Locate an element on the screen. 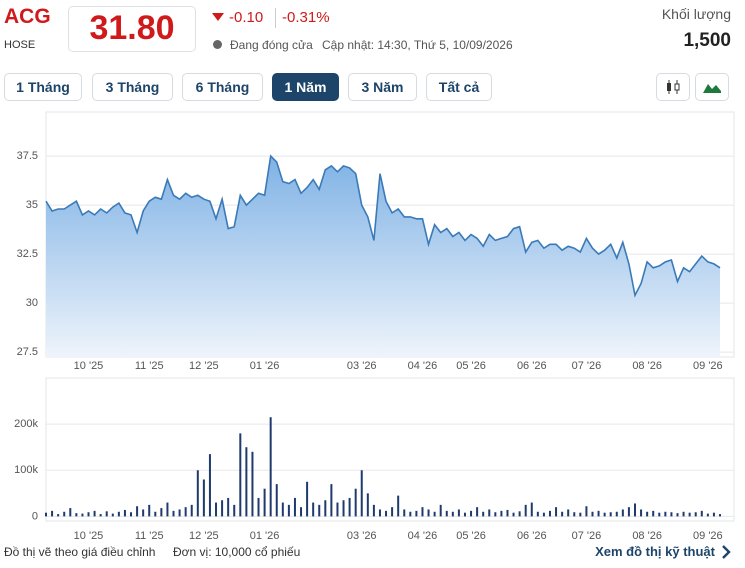 Image resolution: width=745 pixels, height=568 pixels. x-tick-label: 05 '26 is located at coordinates (471, 536).